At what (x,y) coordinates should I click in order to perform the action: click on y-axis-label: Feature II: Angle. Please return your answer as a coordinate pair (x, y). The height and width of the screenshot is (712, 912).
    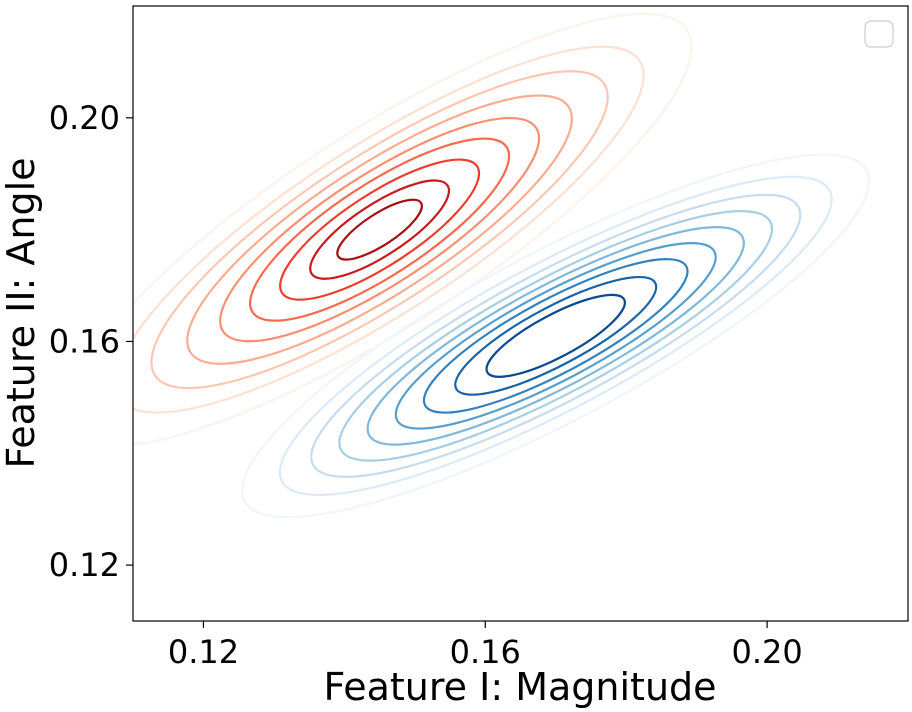
    Looking at the image, I should click on (21, 312).